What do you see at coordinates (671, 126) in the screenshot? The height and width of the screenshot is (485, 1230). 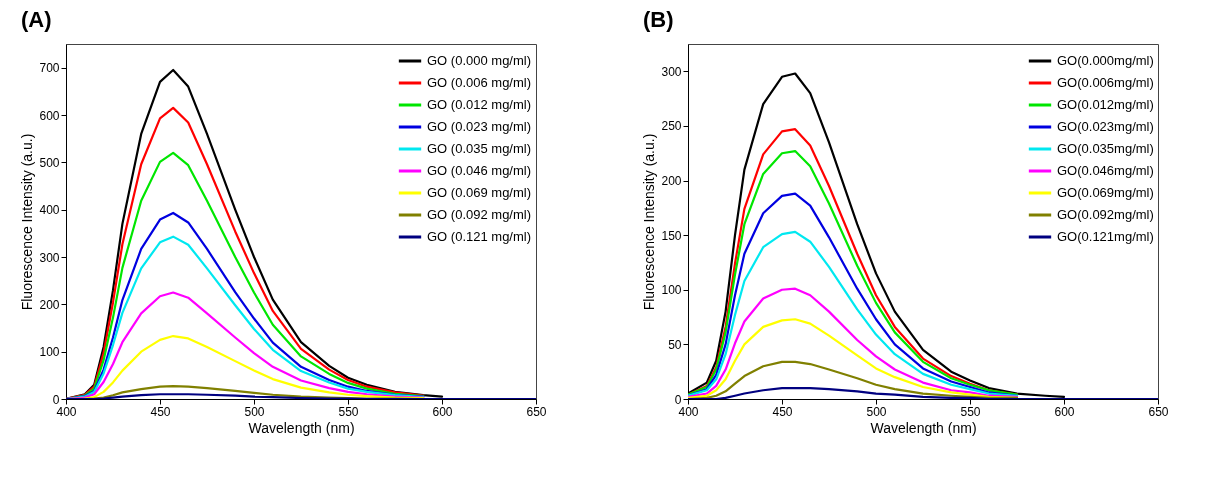 I see `y-tick-label: 250` at bounding box center [671, 126].